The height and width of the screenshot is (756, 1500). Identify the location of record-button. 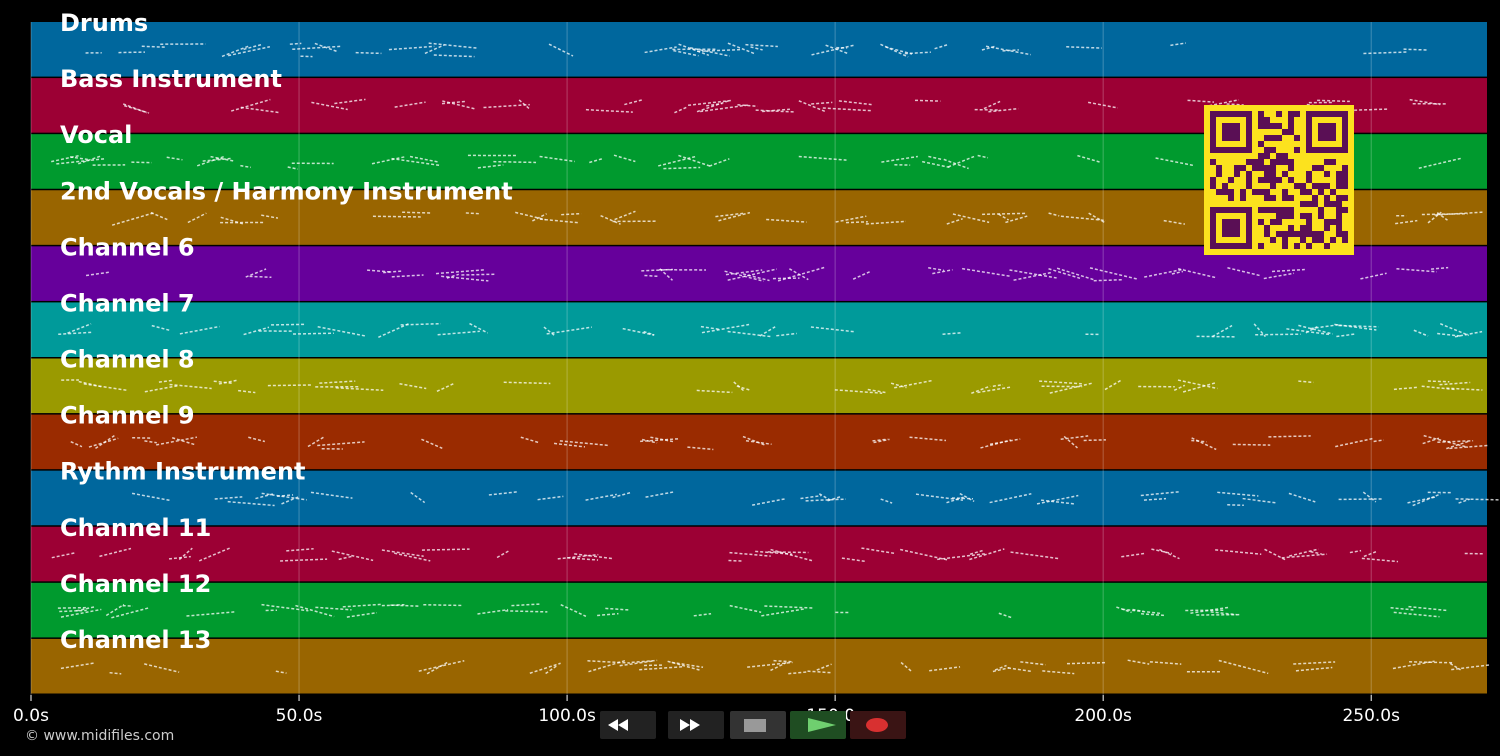
(878, 725).